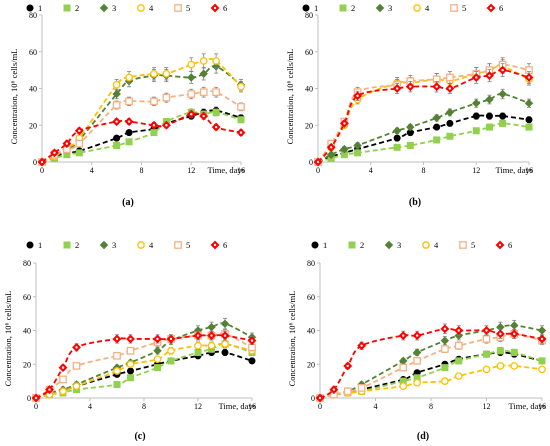 This screenshot has width=550, height=446. Describe the element at coordinates (40, 245) in the screenshot. I see `legend-label-1: 1` at that location.